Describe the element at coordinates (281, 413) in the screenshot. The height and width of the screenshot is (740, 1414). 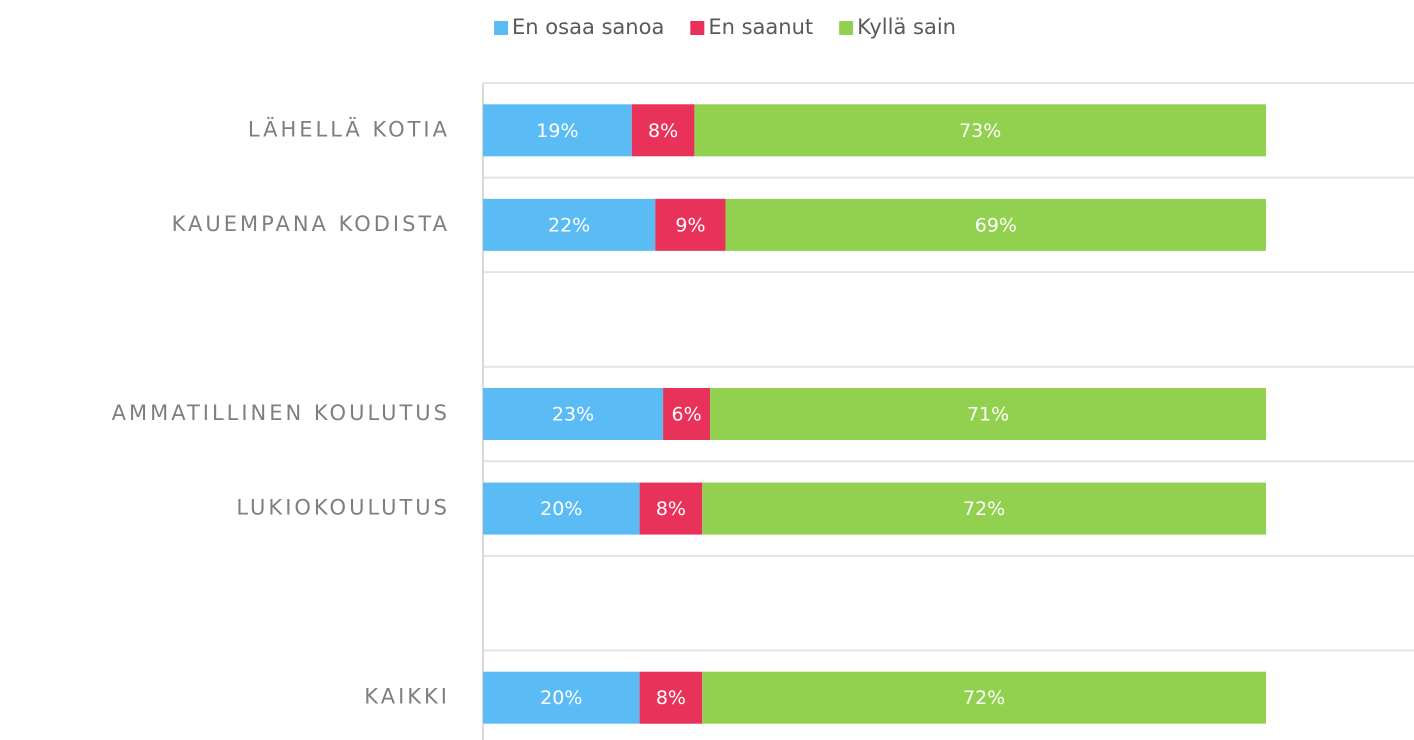
I see `category-label: AMMATILLINEN KOULUTUS` at that location.